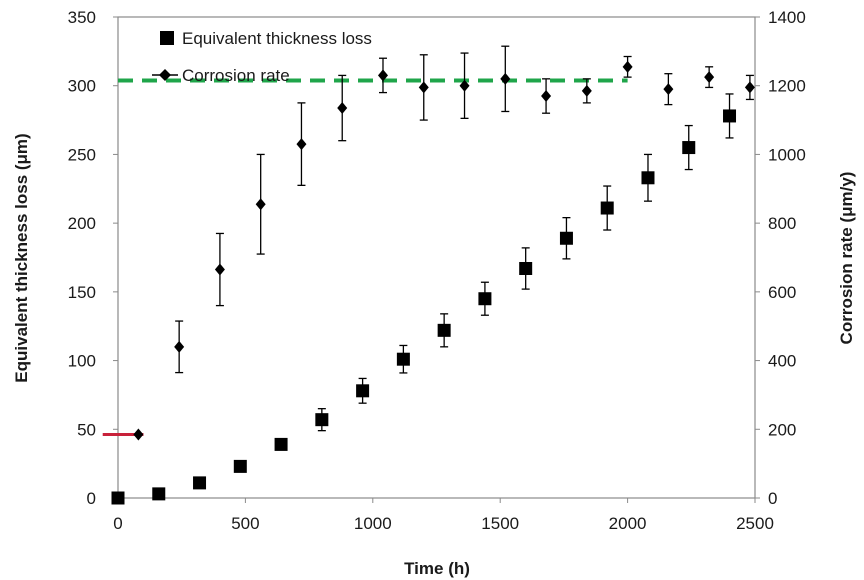  What do you see at coordinates (82, 223) in the screenshot?
I see `y-tick-label: 200` at bounding box center [82, 223].